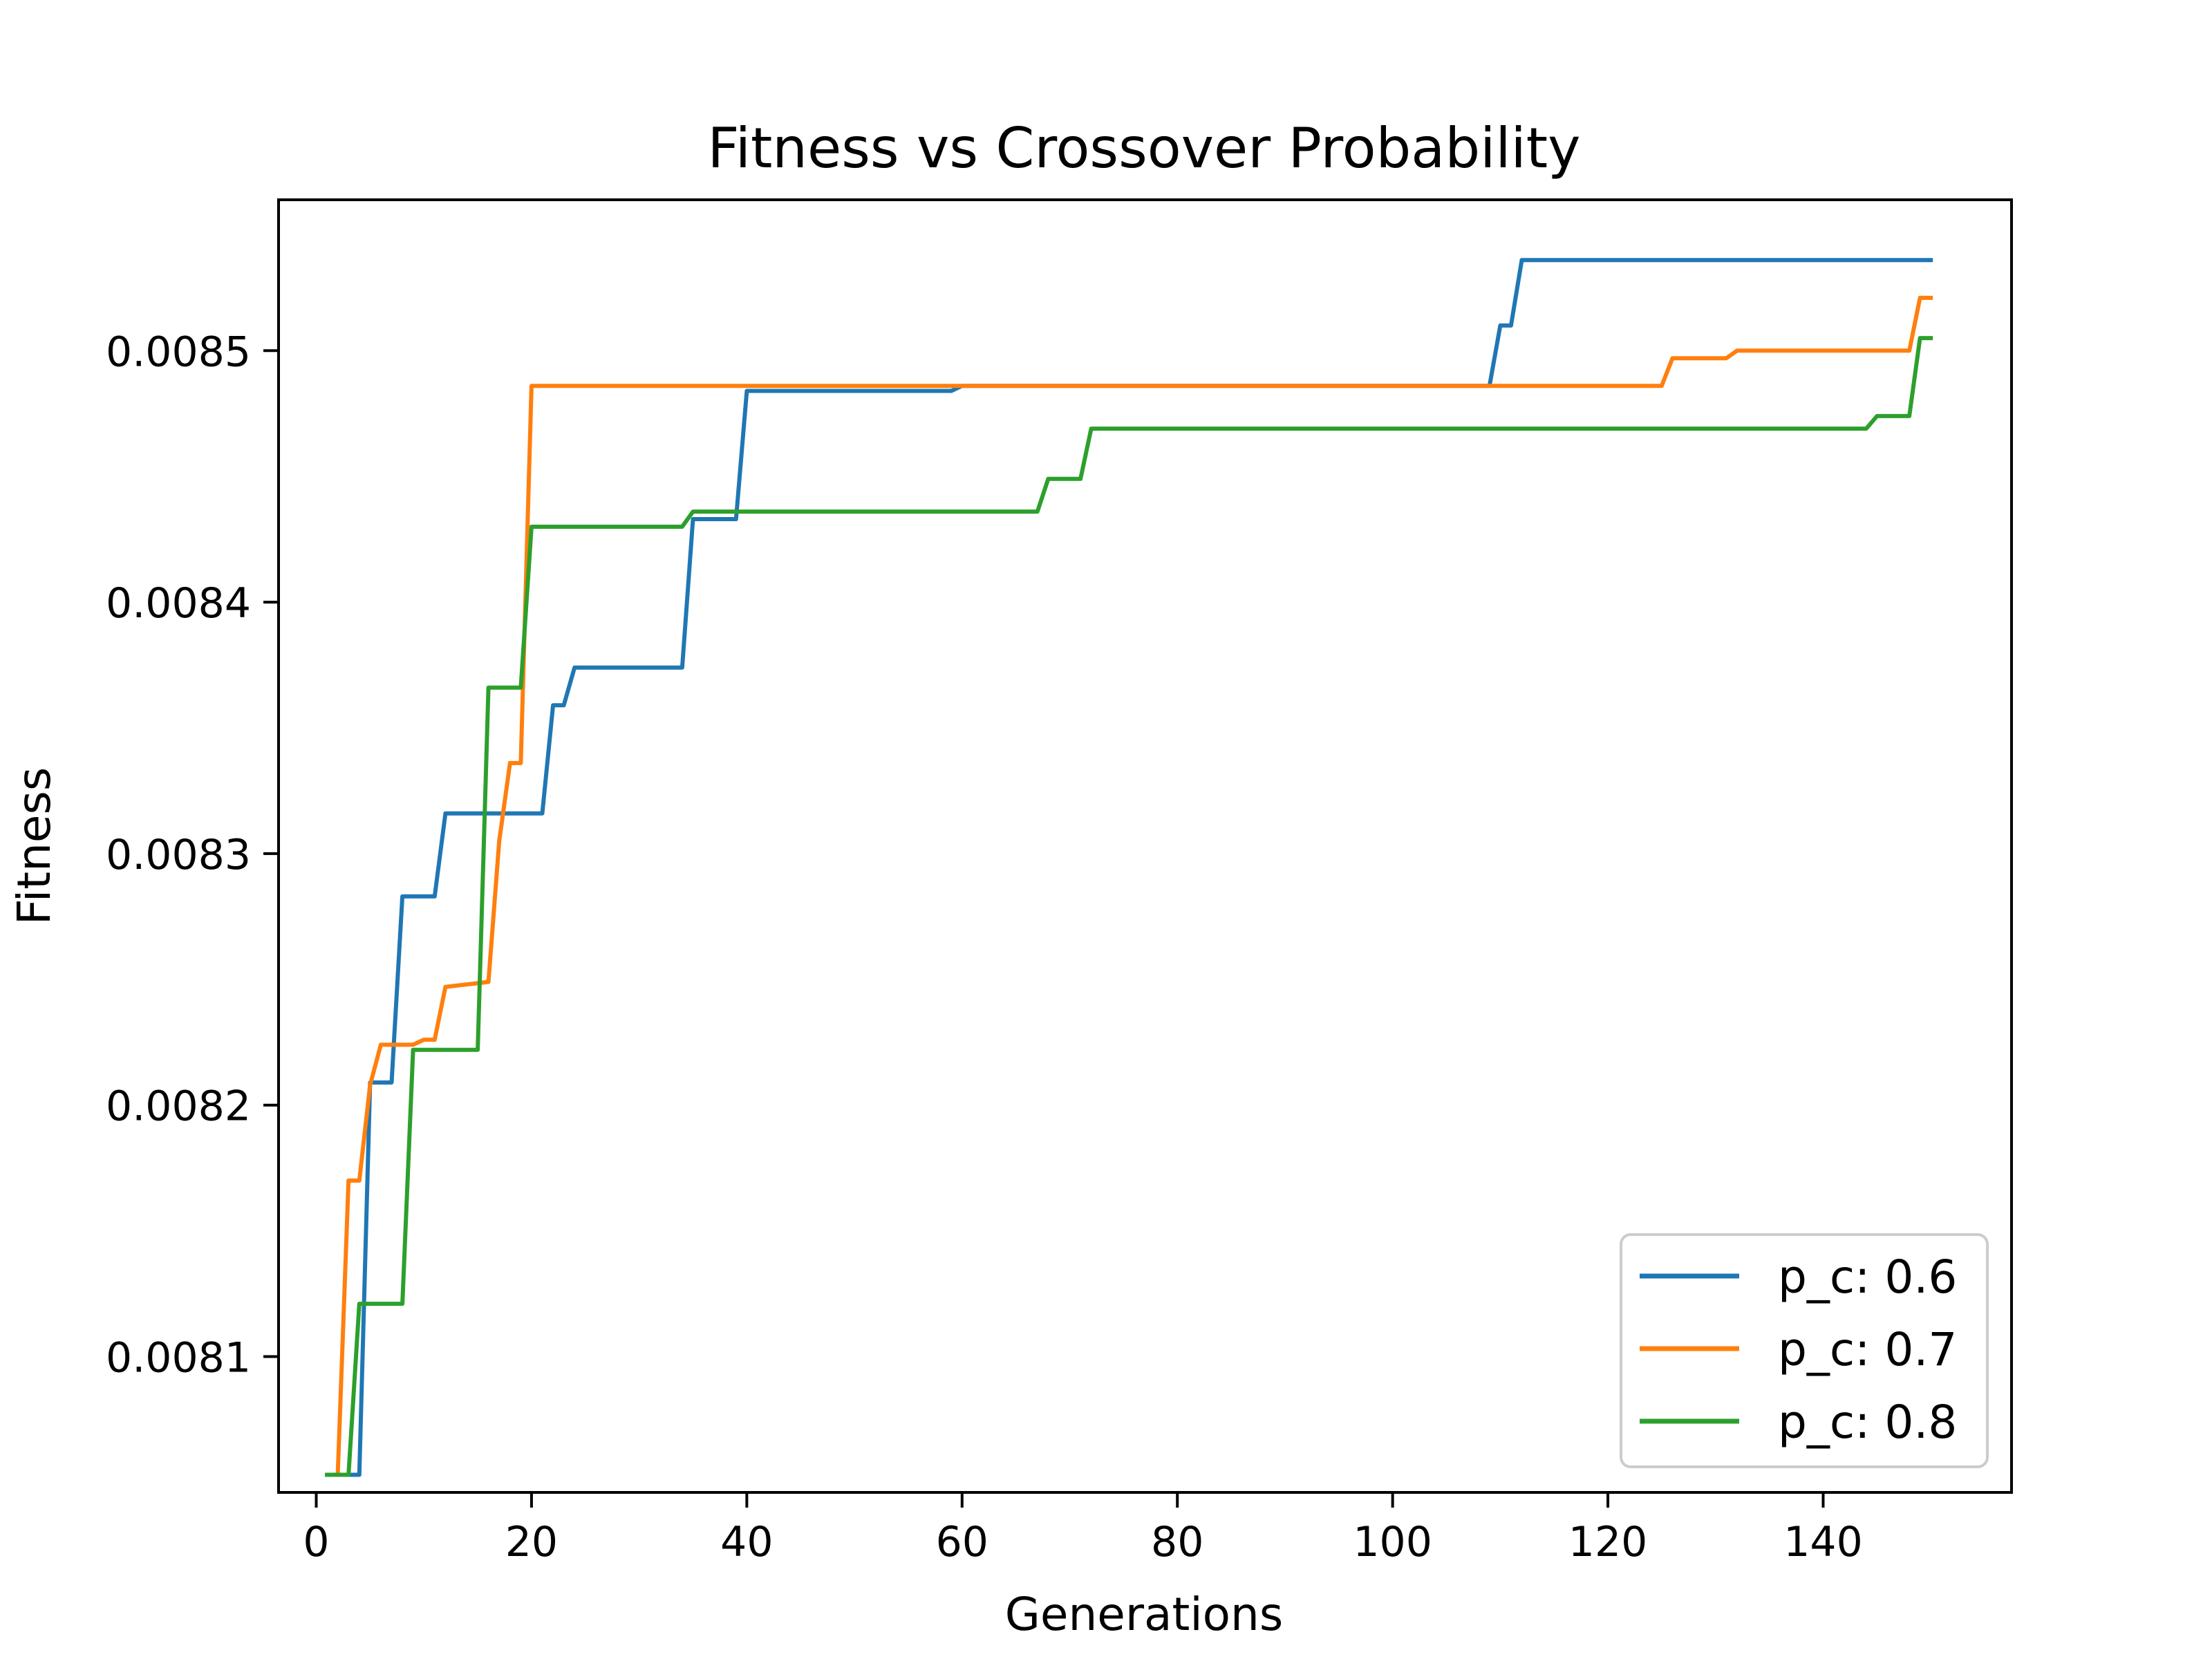 The height and width of the screenshot is (1659, 2212). I want to click on y-axis-label: Fitness, so click(34, 847).